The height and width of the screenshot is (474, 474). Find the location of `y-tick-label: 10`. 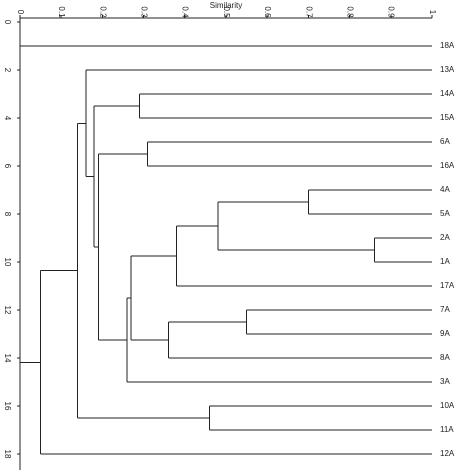

y-tick-label: 10 is located at coordinates (7, 262).